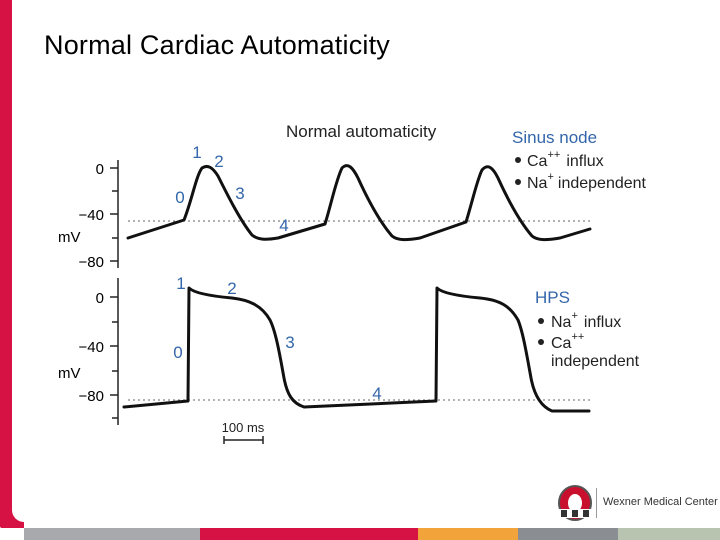  What do you see at coordinates (239, 193) in the screenshot?
I see `top-phase-3: 3` at bounding box center [239, 193].